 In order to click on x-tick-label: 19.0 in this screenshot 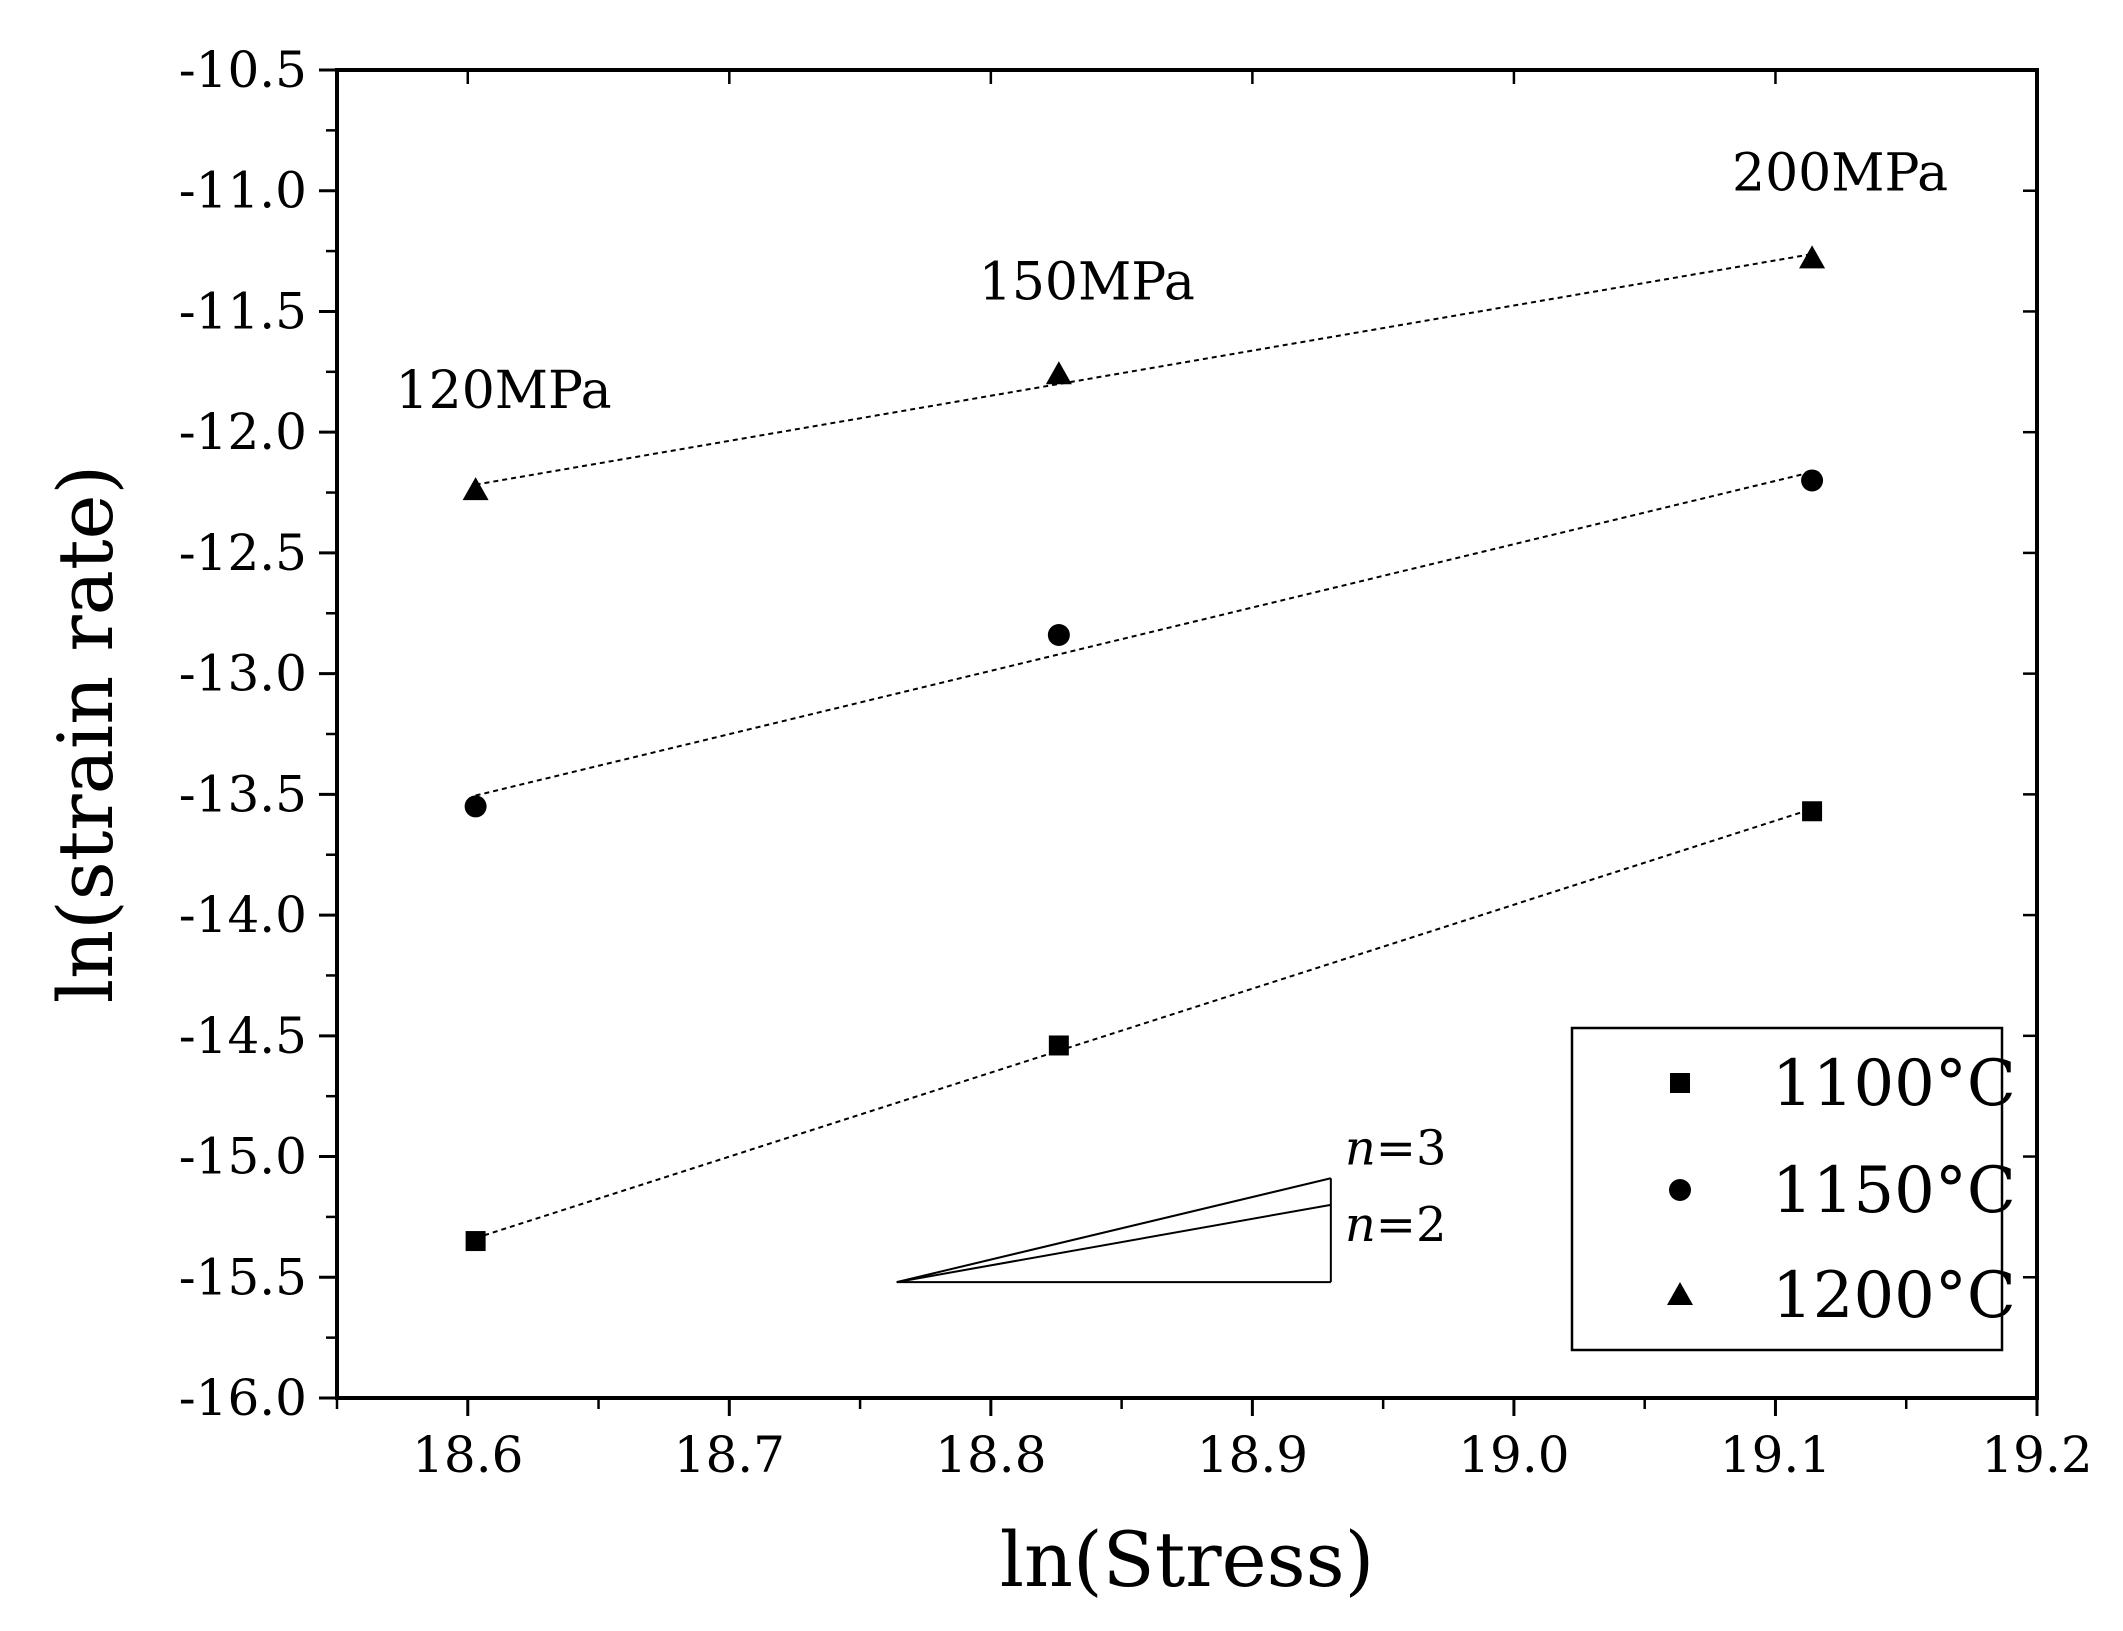, I will do `click(1513, 1455)`.